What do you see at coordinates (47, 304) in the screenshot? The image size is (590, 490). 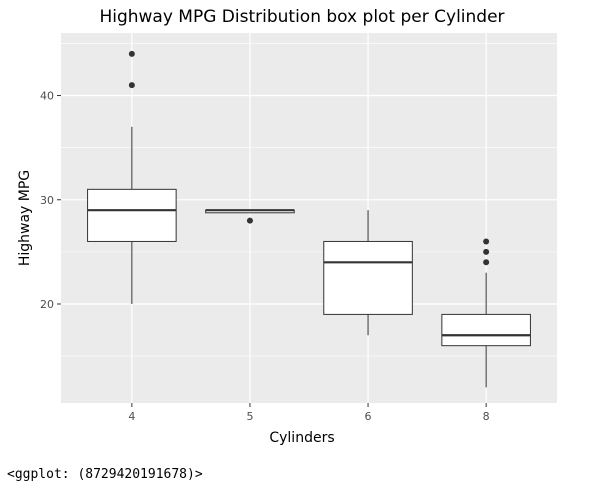 I see `y-tick-label: 20` at bounding box center [47, 304].